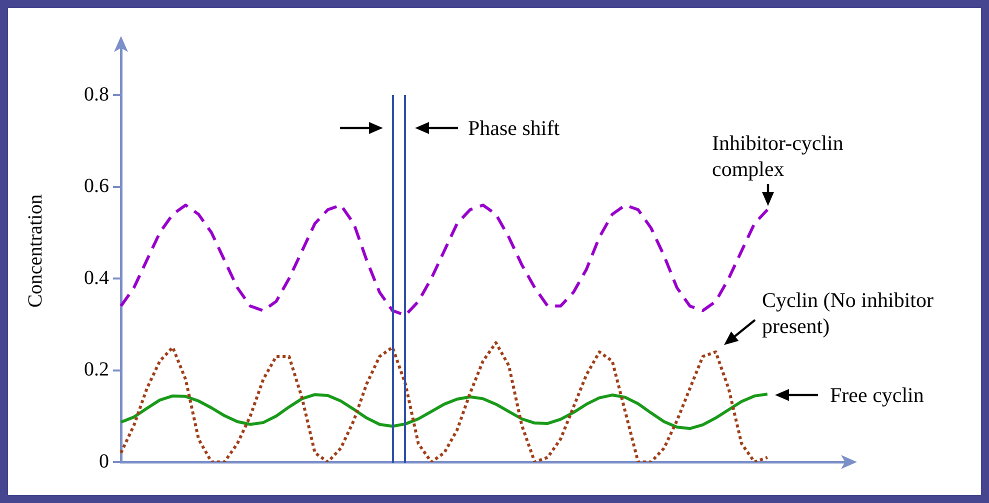  Describe the element at coordinates (877, 395) in the screenshot. I see `text: Free cyclin` at that location.